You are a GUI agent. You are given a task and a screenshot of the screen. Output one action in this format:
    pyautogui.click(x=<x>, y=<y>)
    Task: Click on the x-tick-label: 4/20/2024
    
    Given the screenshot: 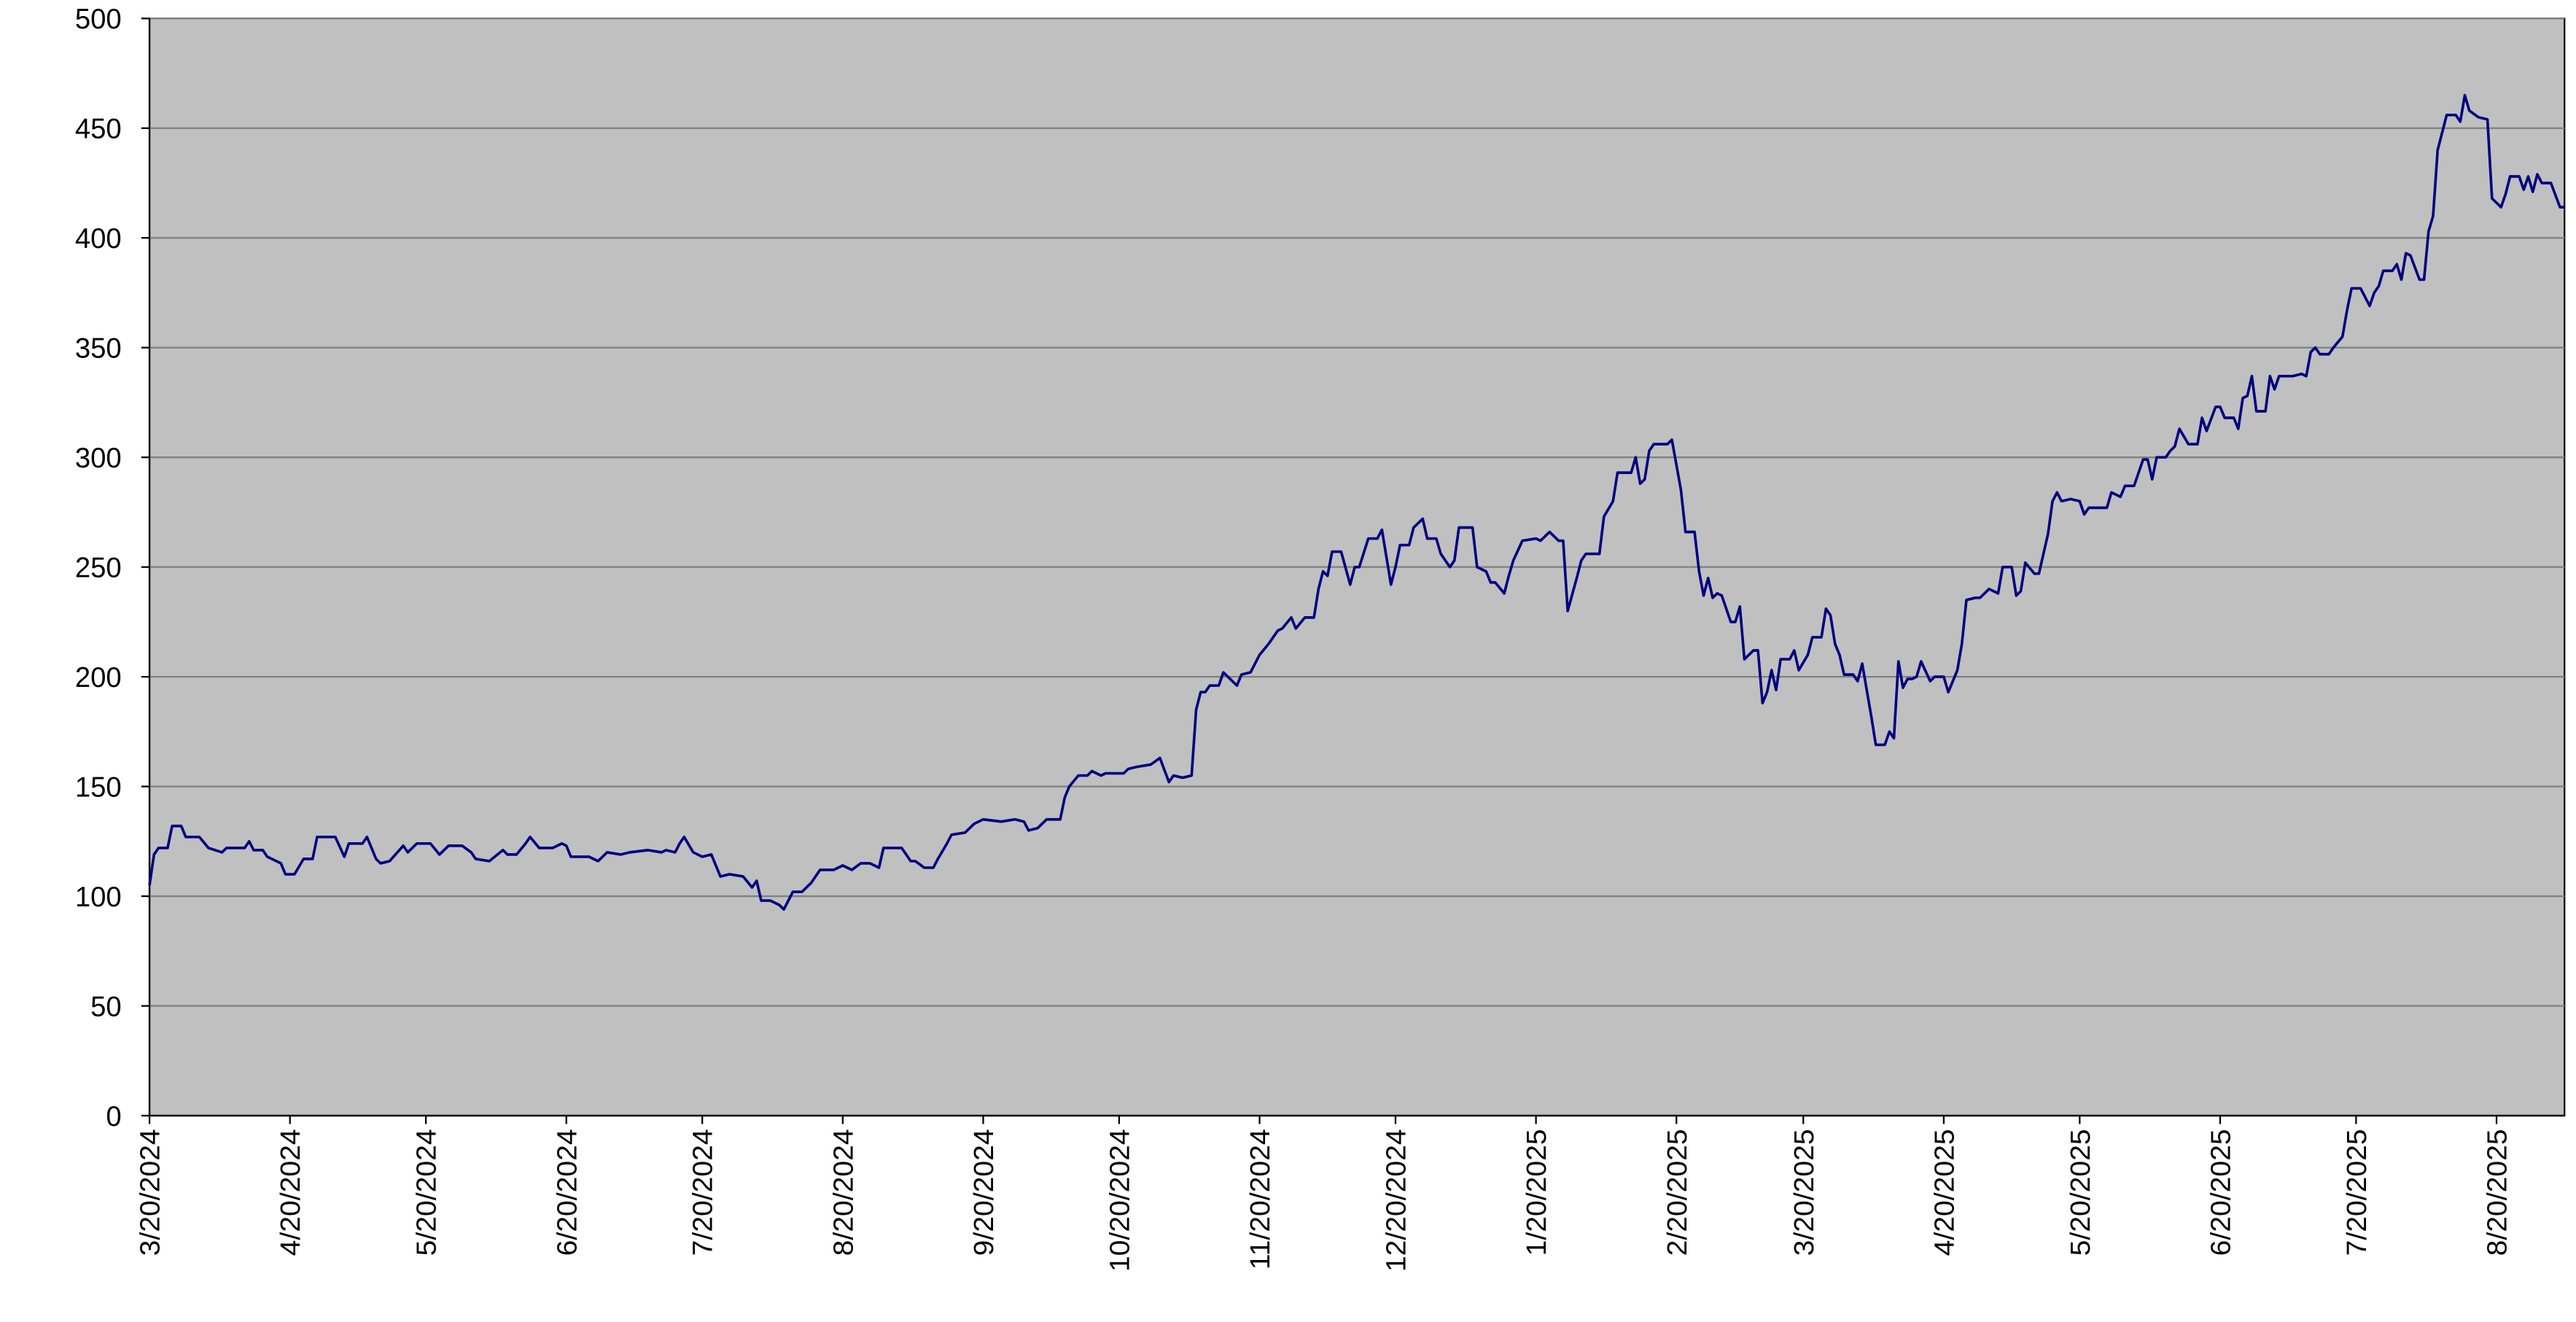 What is the action you would take?
    pyautogui.click(x=291, y=1192)
    